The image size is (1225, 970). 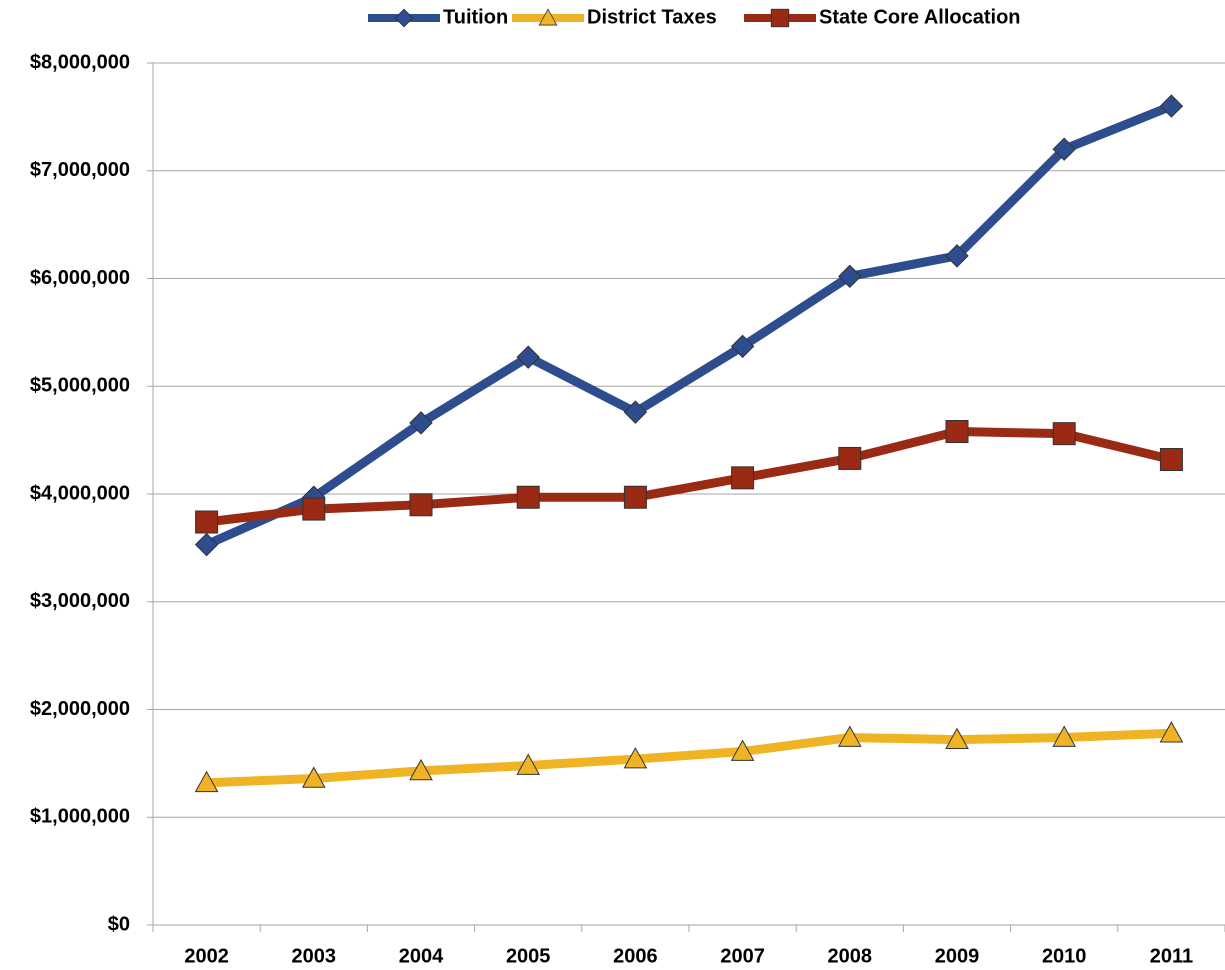 What do you see at coordinates (957, 956) in the screenshot?
I see `x-tick-label: 2009` at bounding box center [957, 956].